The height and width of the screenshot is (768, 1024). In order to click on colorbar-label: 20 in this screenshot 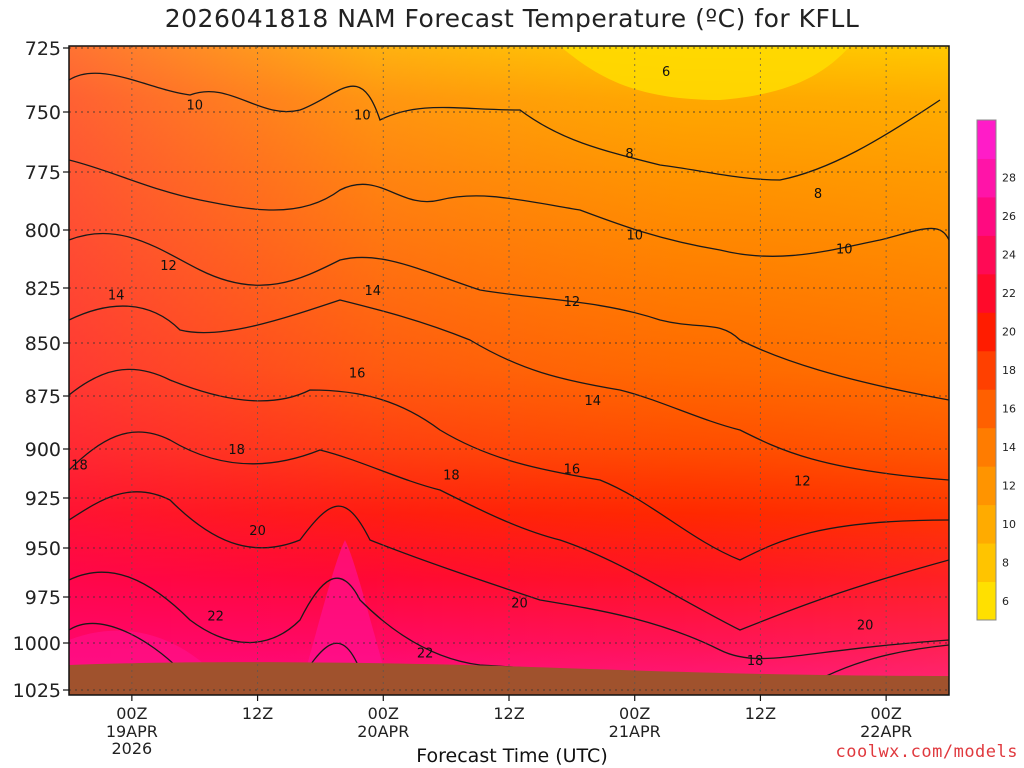, I will do `click(1009, 332)`.